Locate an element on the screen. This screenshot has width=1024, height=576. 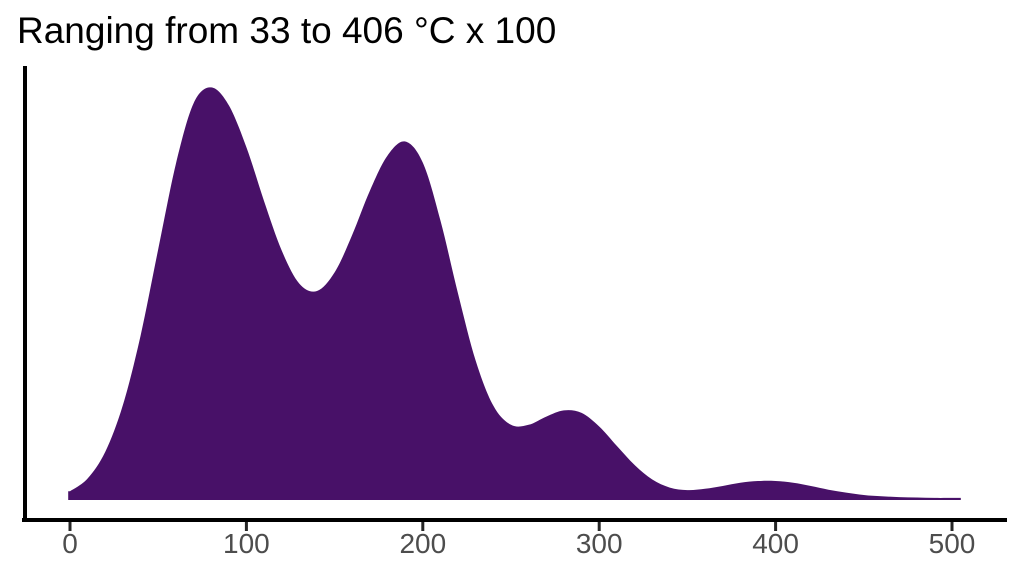
x-axis-tick-label: 100 is located at coordinates (246, 543).